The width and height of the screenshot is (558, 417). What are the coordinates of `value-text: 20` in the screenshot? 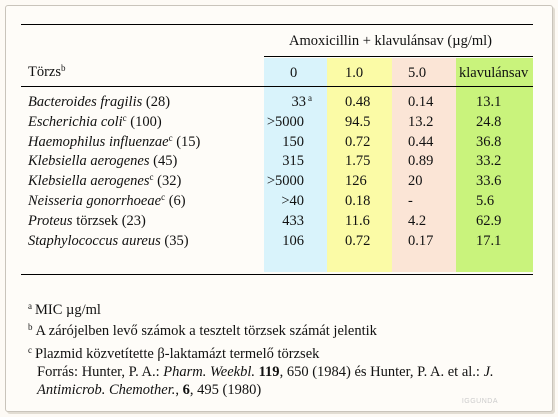 It's located at (415, 181).